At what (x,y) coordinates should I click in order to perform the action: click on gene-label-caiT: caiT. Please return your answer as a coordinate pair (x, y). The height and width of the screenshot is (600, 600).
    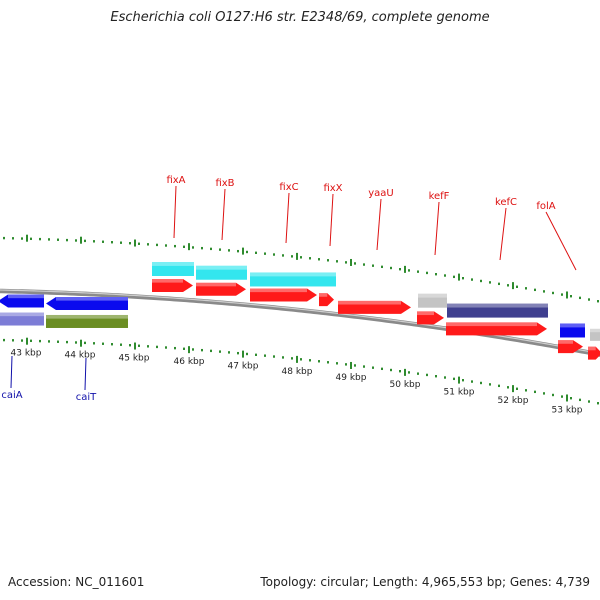
    Looking at the image, I should click on (86, 397).